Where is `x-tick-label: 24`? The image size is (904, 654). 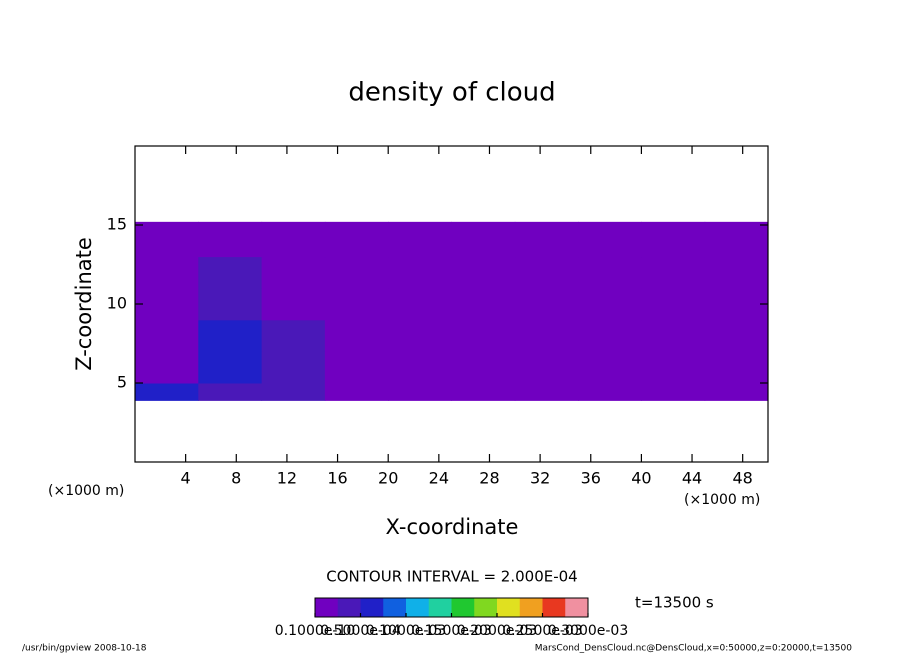
x-tick-label: 24 is located at coordinates (439, 478).